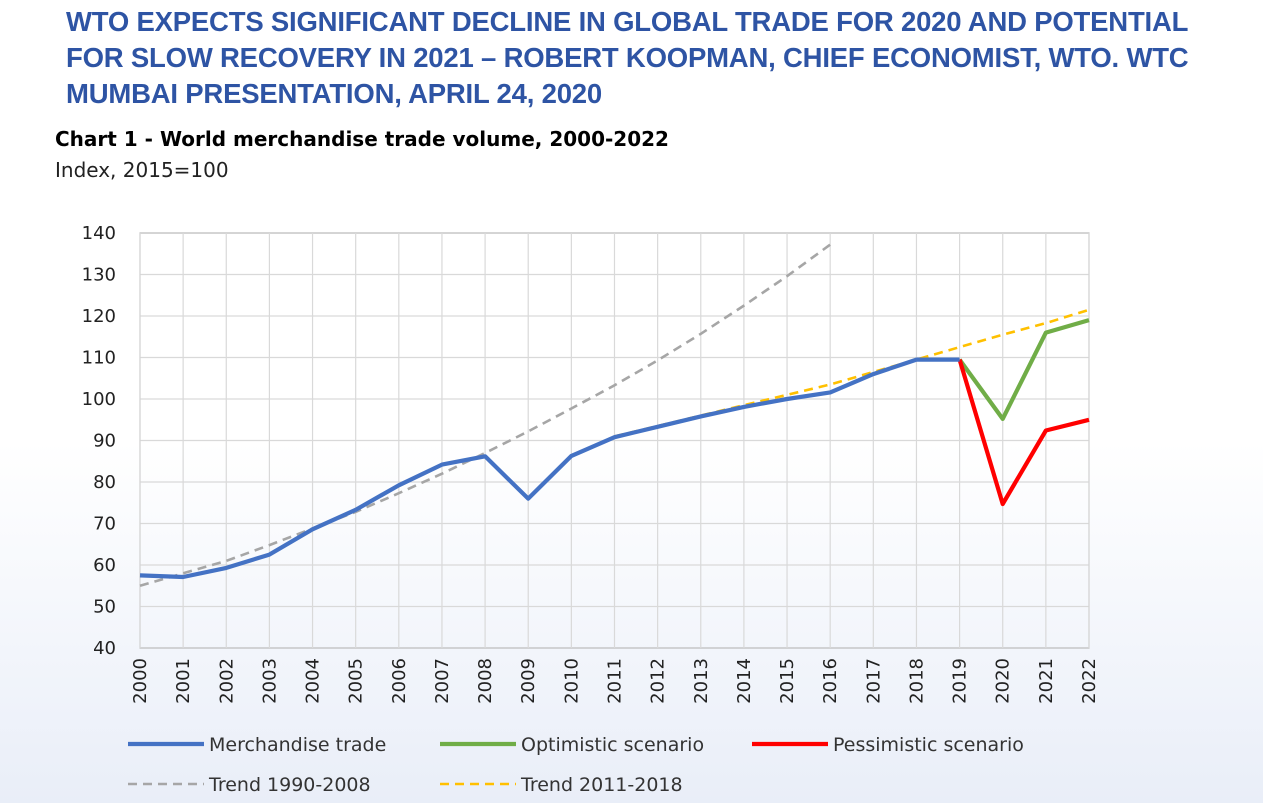 This screenshot has height=803, width=1263. I want to click on x-tick-label: 2002, so click(226, 681).